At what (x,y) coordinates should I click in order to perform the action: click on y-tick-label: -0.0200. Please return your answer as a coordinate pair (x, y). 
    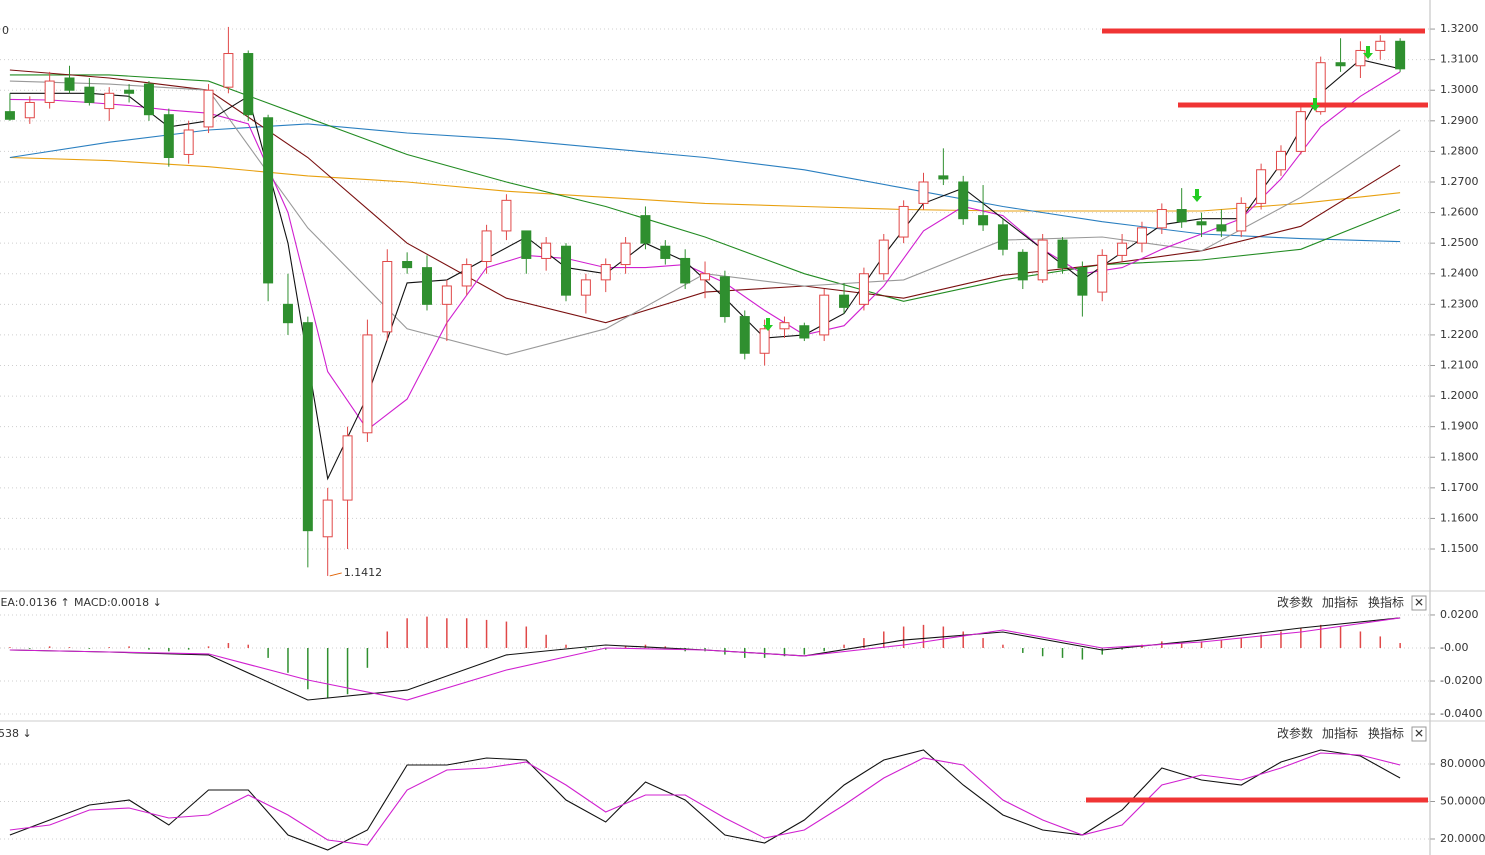
    Looking at the image, I should click on (1461, 680).